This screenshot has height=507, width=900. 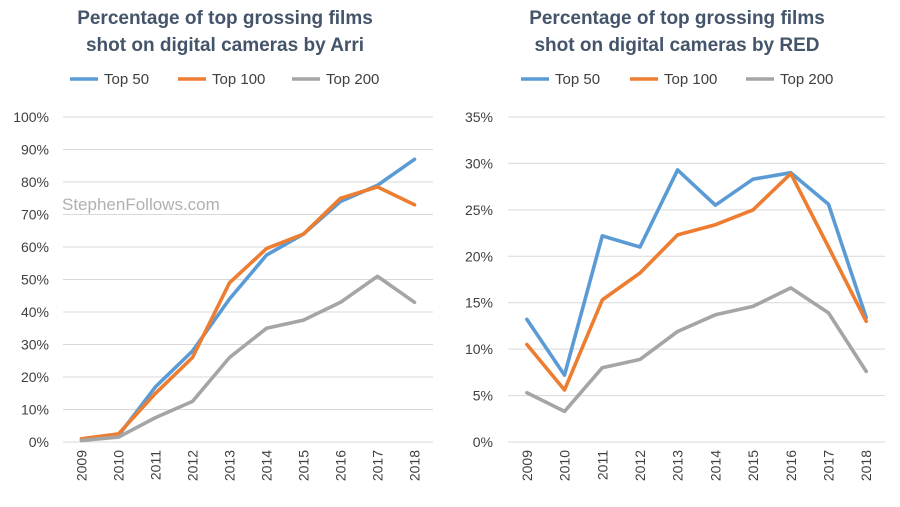 I want to click on y-tick-label: 40%, so click(x=35, y=312).